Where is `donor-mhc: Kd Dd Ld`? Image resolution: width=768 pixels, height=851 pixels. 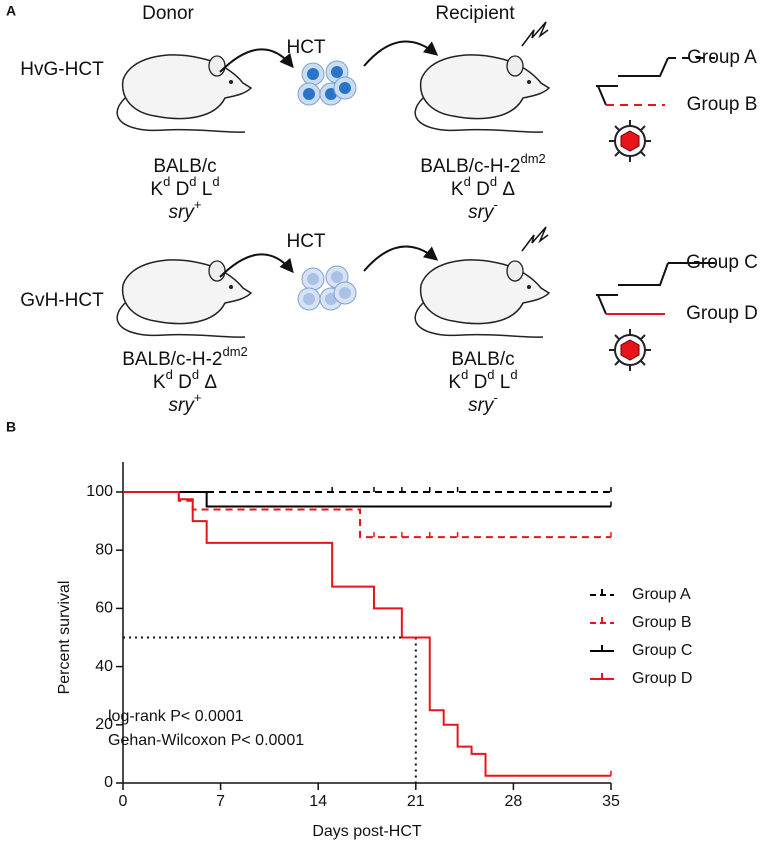
donor-mhc: Kd Dd Ld is located at coordinates (184, 187).